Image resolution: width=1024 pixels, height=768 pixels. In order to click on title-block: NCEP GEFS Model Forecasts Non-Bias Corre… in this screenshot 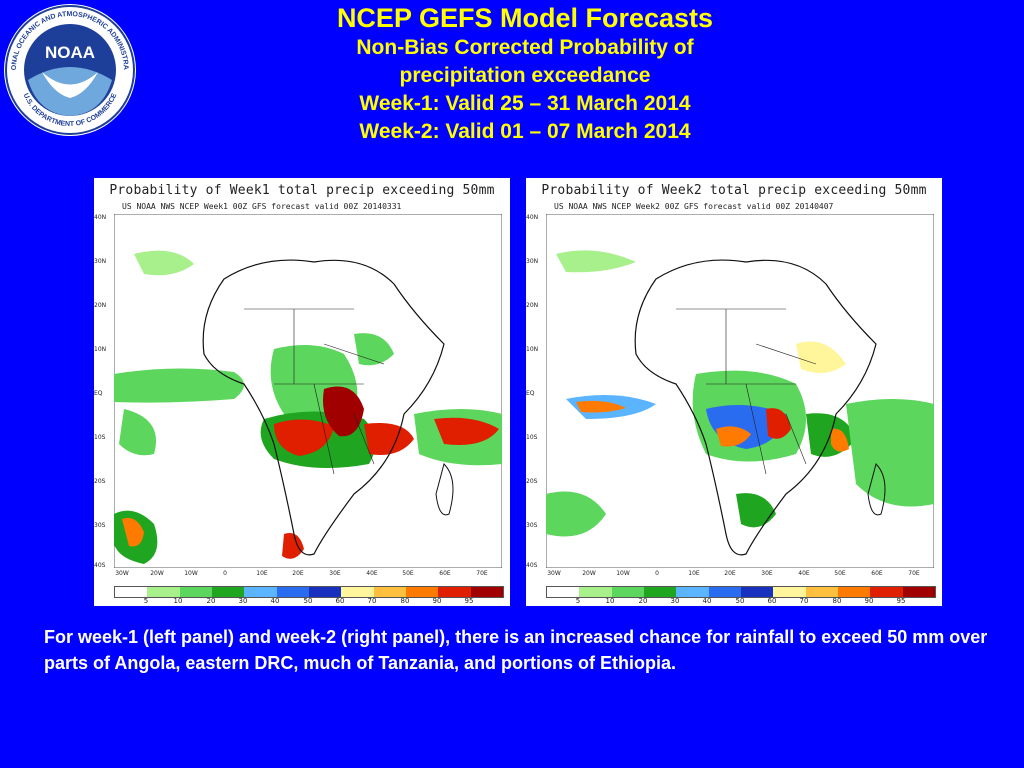, I will do `click(525, 74)`.